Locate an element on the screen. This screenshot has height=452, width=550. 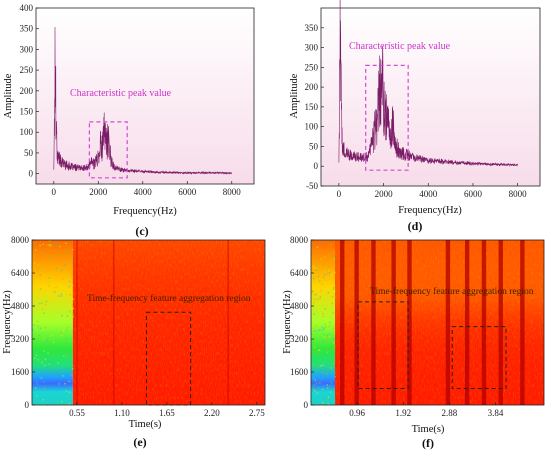
panel-f-low-energy-segment is located at coordinates (323, 322).